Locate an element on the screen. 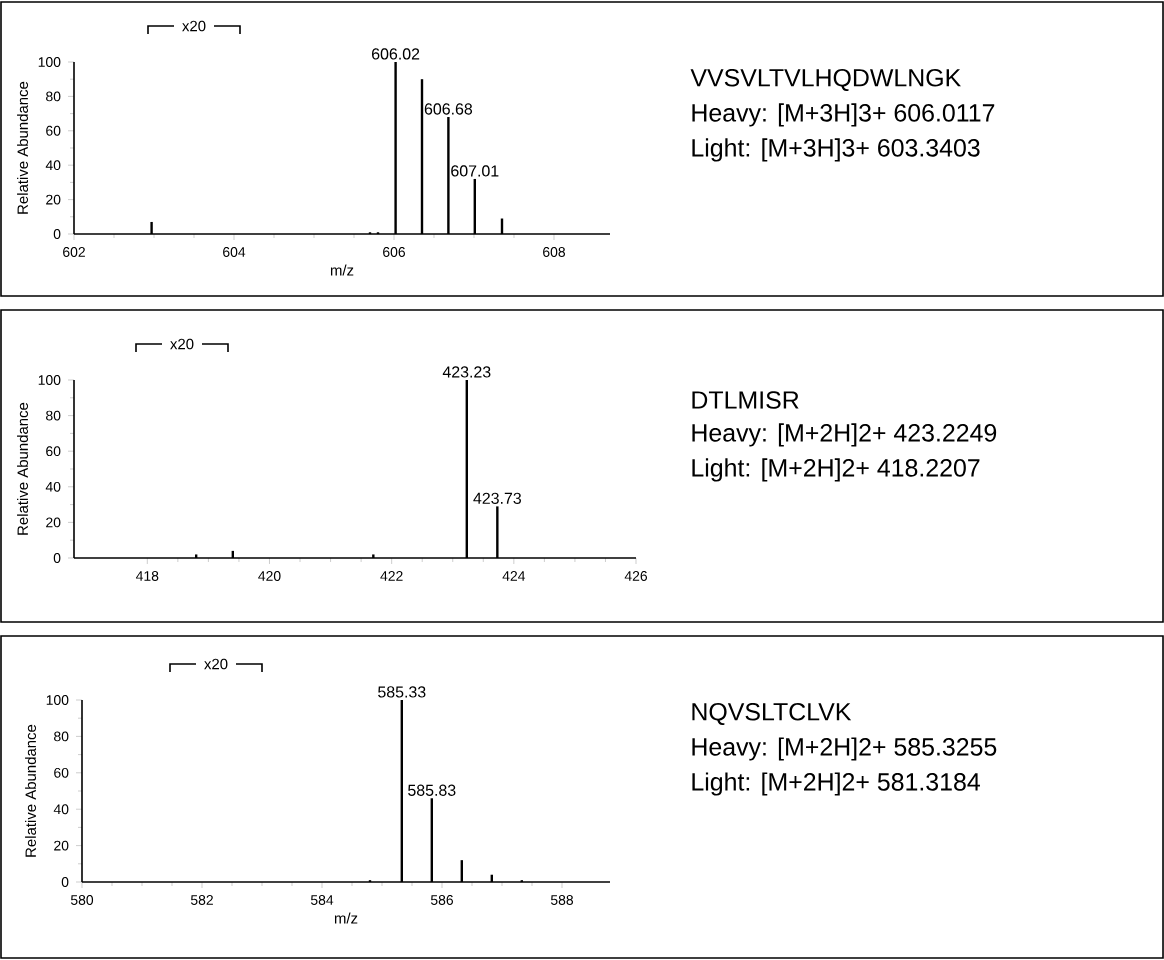 The image size is (1164, 960). text: Heavy: [M+2H]2+ 585.3255 is located at coordinates (844, 749).